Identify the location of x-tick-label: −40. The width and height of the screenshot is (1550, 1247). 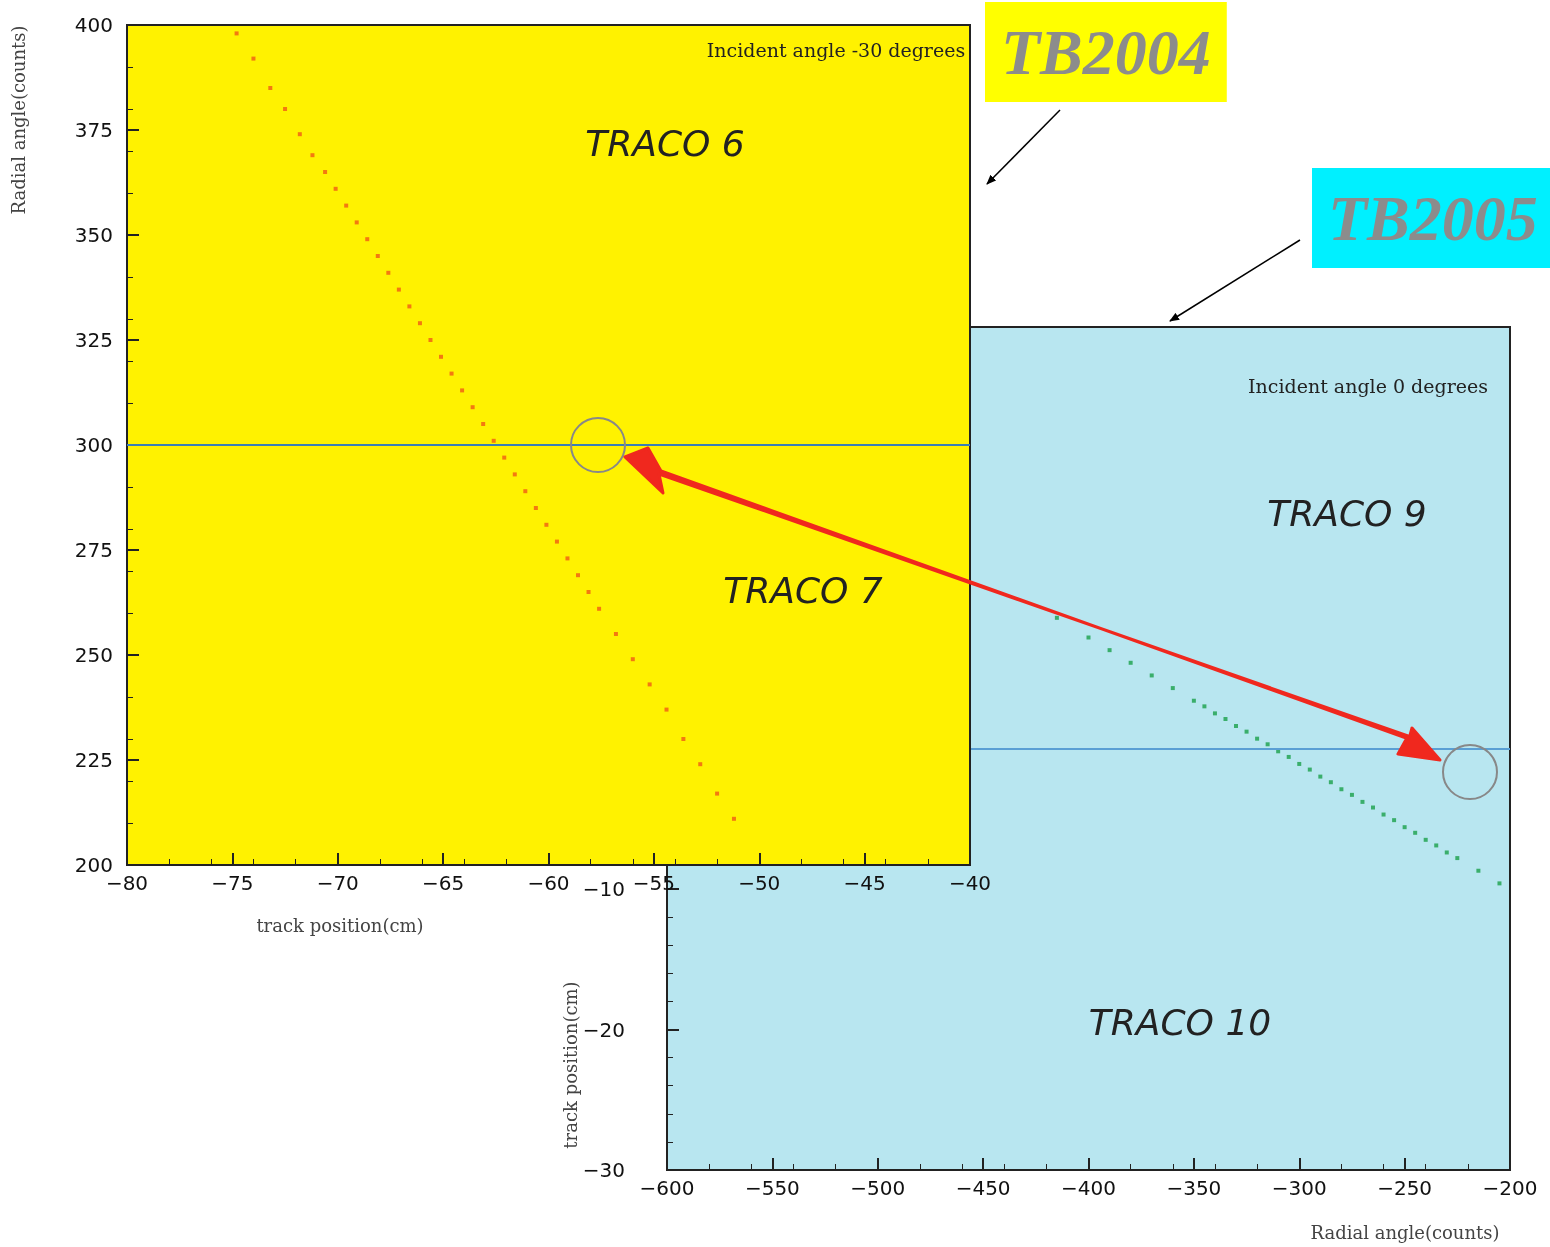
(970, 883).